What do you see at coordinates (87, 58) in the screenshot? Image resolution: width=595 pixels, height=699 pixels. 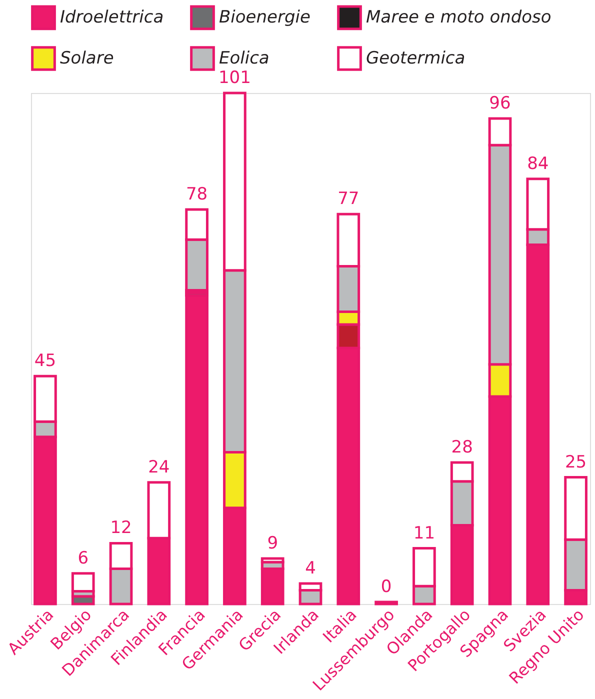 I see `legend-label: Solare` at bounding box center [87, 58].